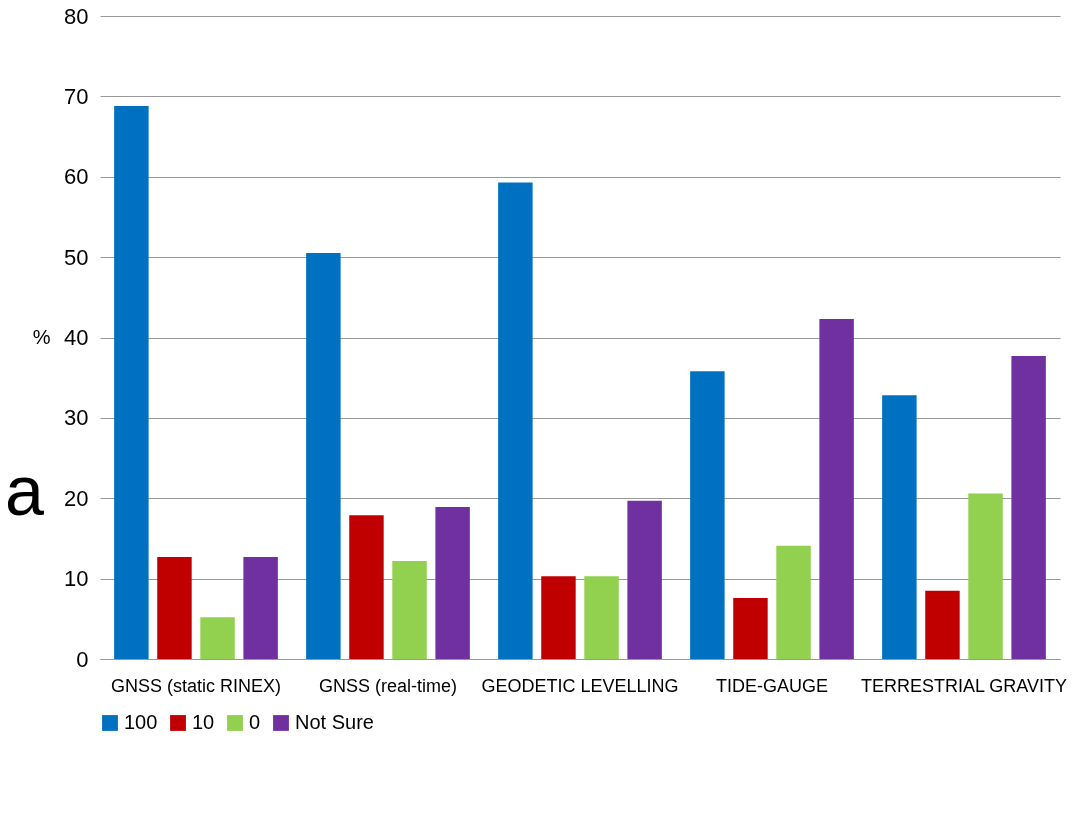  I want to click on y-tick-label: 30, so click(76, 418).